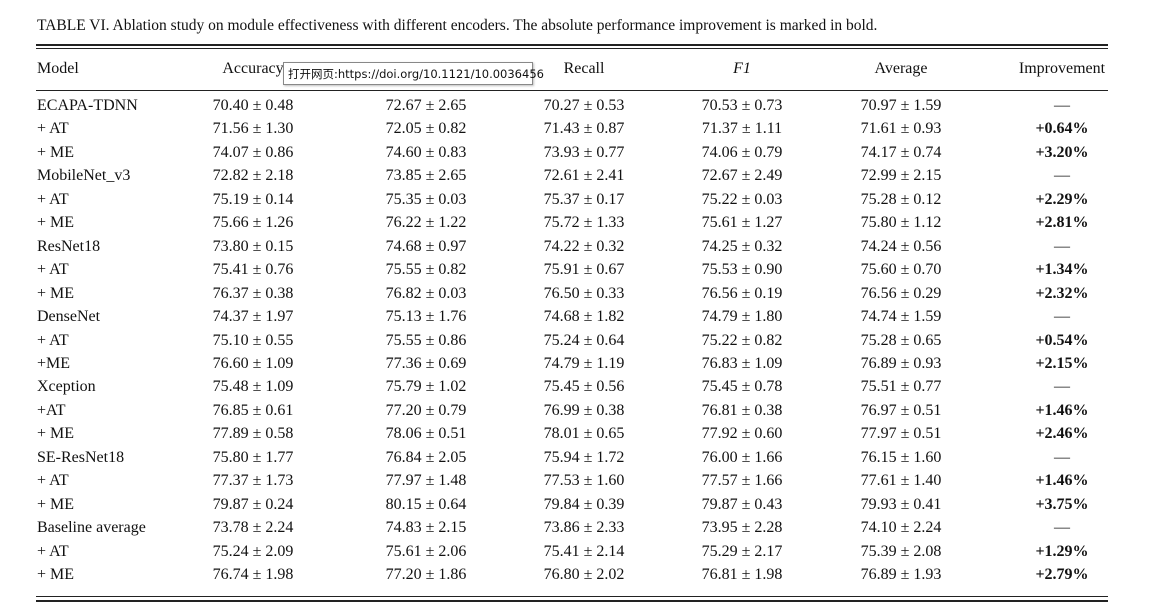 This screenshot has height=612, width=1168. Describe the element at coordinates (426, 129) in the screenshot. I see `table-cell: 72.05 ± 0.82` at that location.